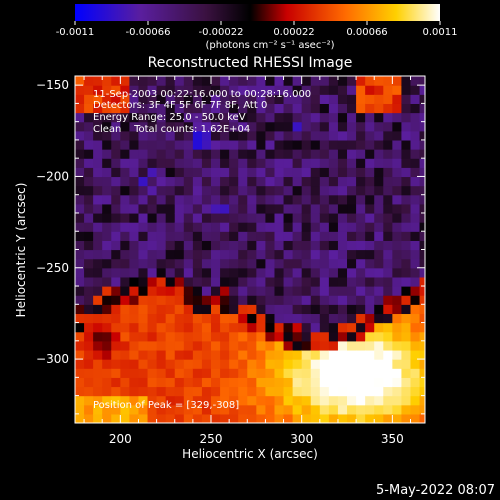 This screenshot has height=500, width=500. I want to click on peak-position-label: Position of Peak = [329,-308], so click(166, 405).